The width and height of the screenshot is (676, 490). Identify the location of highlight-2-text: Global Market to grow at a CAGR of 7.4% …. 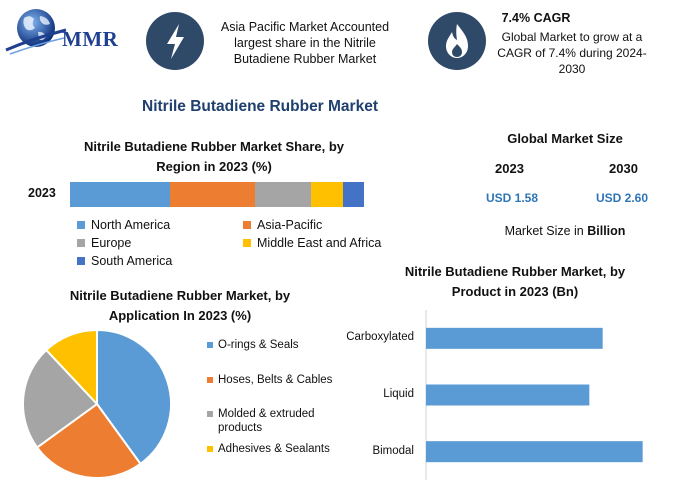
(572, 53).